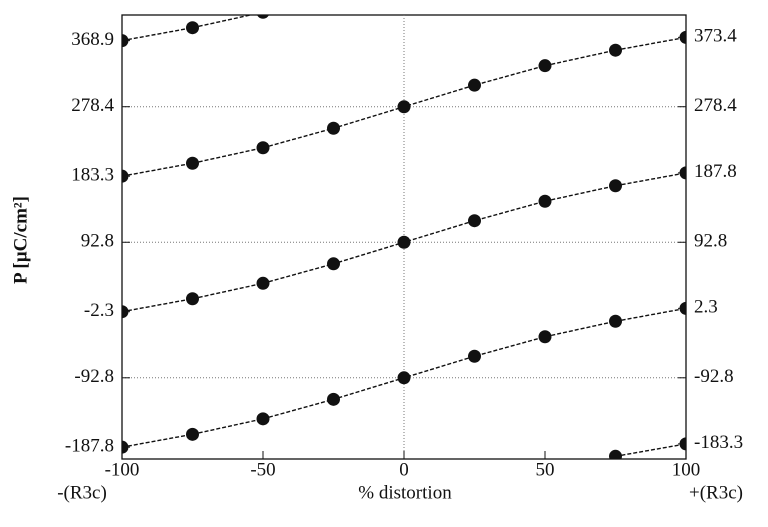 Image resolution: width=768 pixels, height=527 pixels. I want to click on y-tick-label: 368.9, so click(92, 39).